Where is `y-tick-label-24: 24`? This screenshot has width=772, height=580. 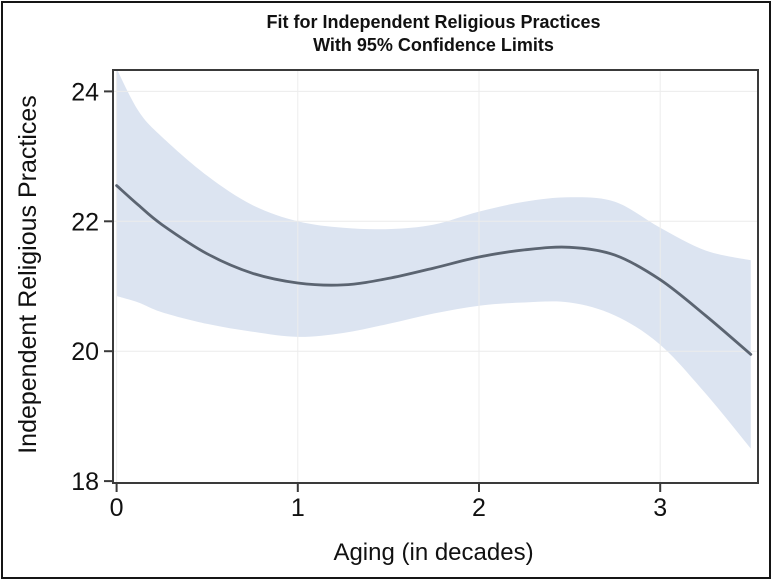
y-tick-label-24: 24 is located at coordinates (85, 92).